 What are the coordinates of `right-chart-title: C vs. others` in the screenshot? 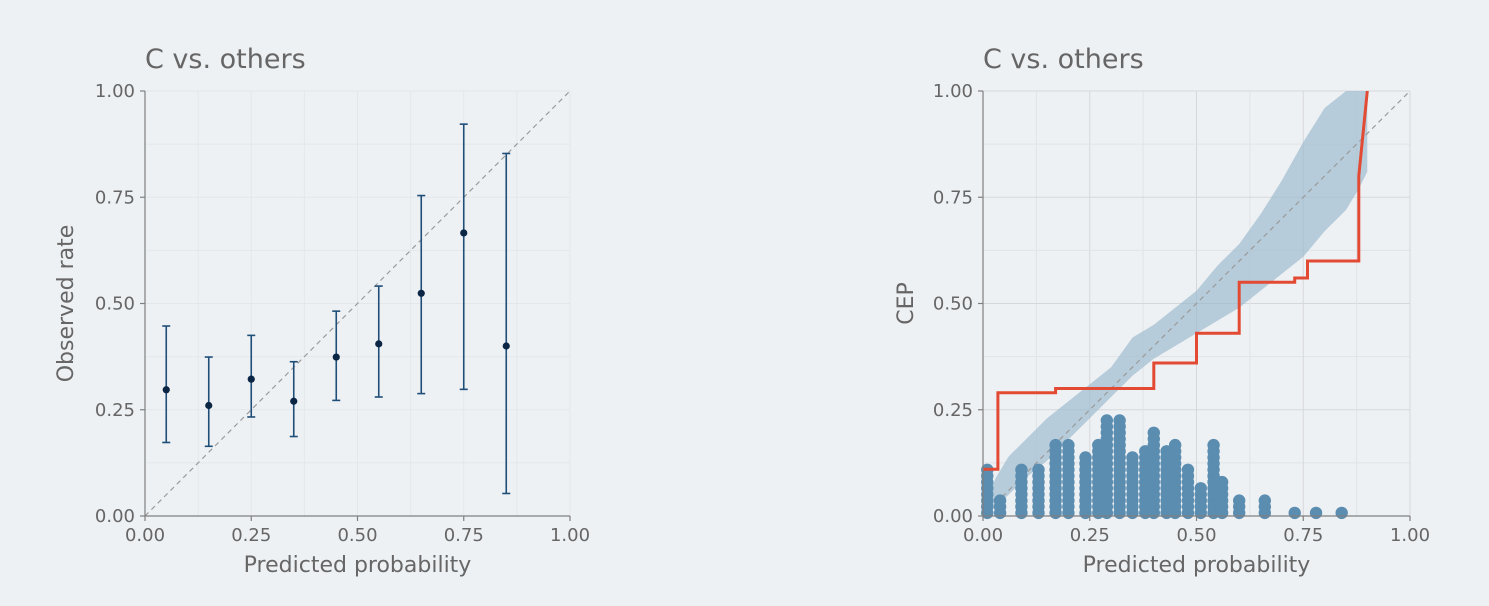 It's located at (1063, 59).